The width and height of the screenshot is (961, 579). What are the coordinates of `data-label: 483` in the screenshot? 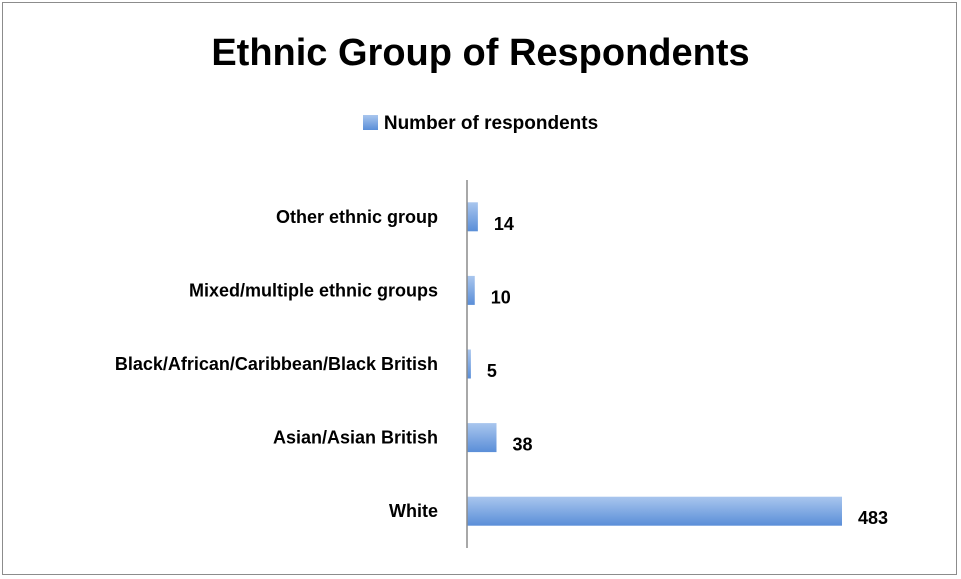 It's located at (873, 518).